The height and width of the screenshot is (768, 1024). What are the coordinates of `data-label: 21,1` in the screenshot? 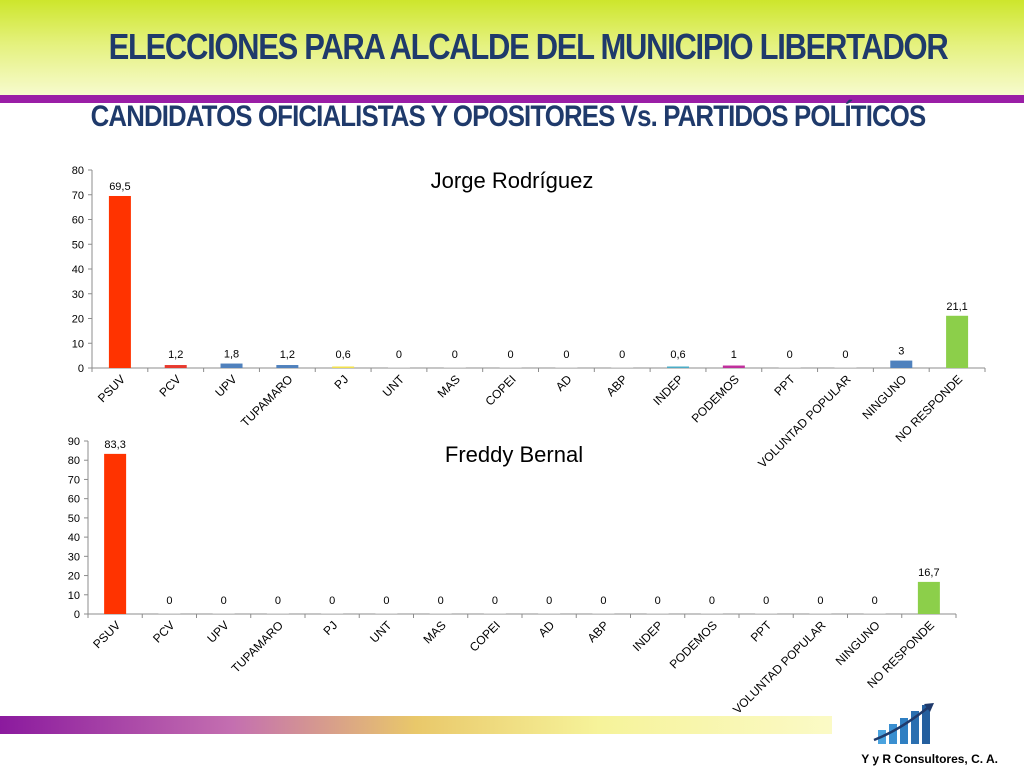 It's located at (956, 307).